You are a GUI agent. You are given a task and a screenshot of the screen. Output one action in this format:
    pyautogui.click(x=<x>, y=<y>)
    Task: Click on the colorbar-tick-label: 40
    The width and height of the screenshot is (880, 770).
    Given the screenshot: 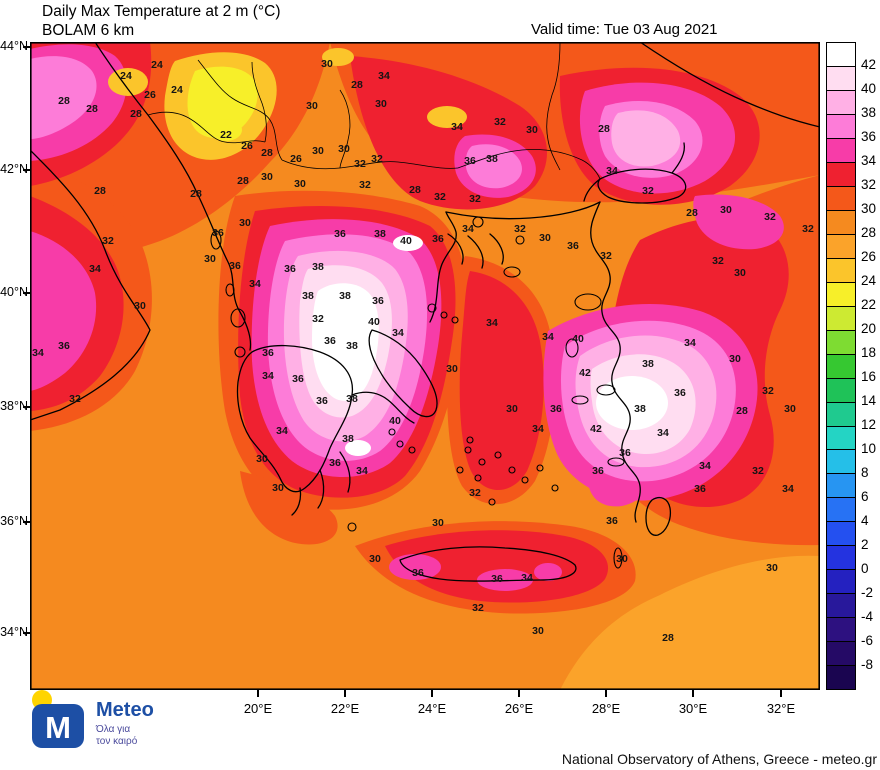 What is the action you would take?
    pyautogui.click(x=869, y=88)
    